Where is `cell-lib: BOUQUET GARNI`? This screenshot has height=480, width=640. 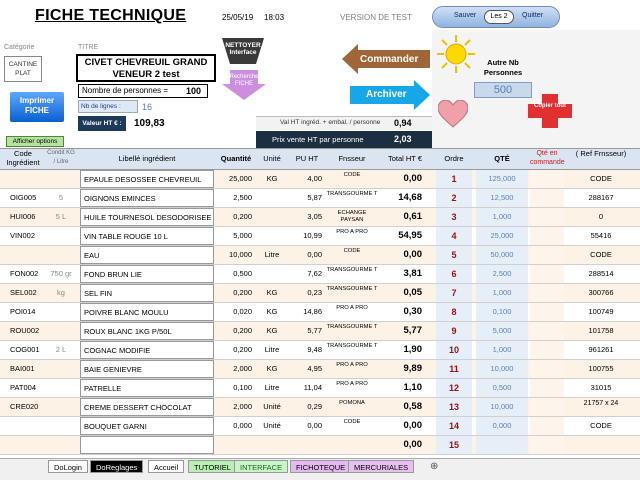 cell-lib: BOUQUET GARNI is located at coordinates (147, 426).